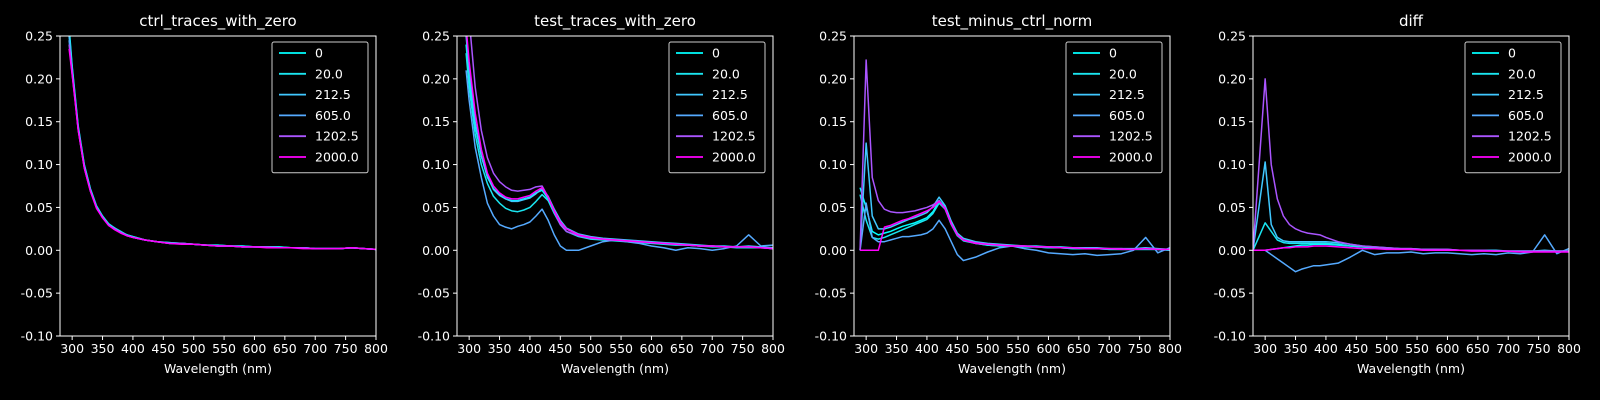 This screenshot has height=400, width=1600. I want to click on series-line-212.5, so click(1411, 206).